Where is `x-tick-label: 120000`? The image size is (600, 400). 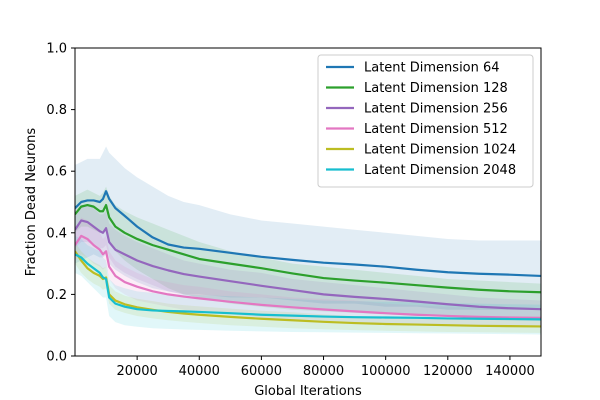
x-tick-label: 120000 is located at coordinates (448, 371).